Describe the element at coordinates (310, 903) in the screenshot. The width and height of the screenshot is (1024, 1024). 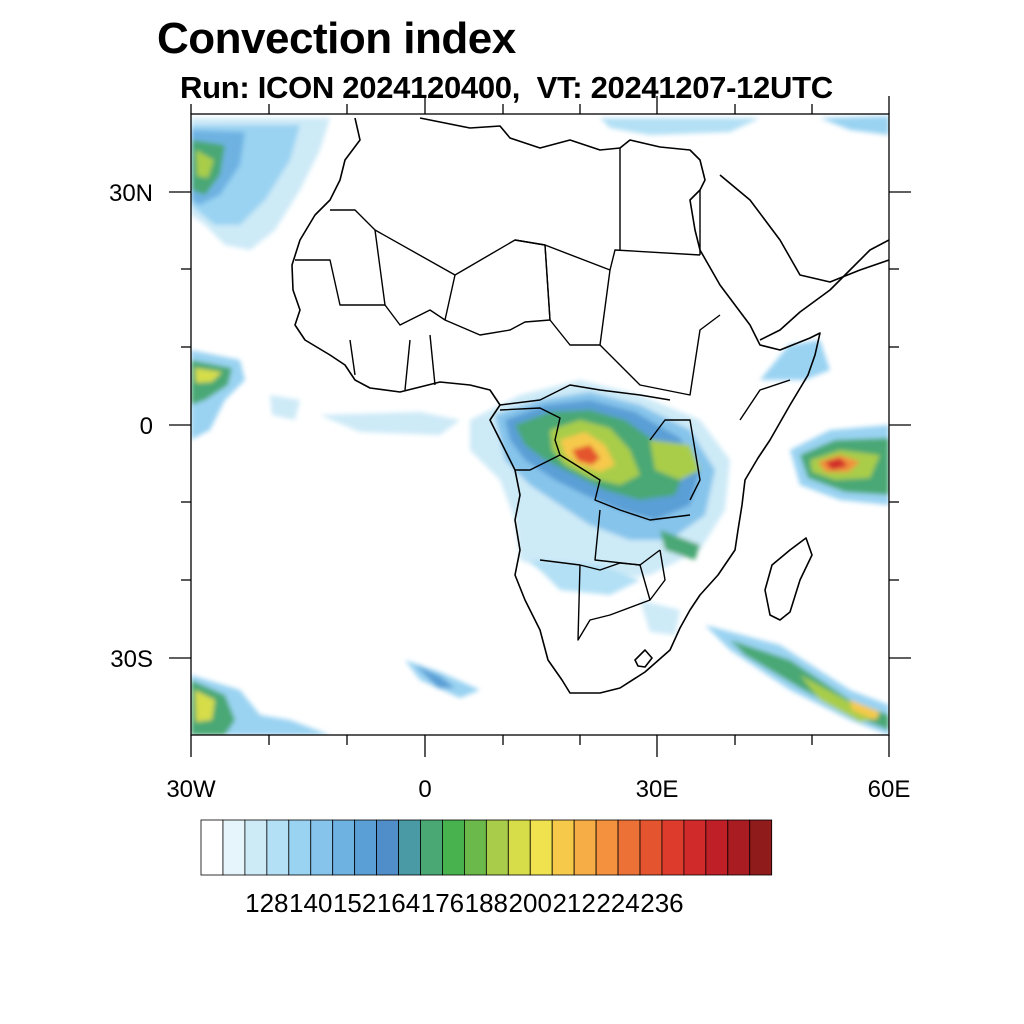
I see `colorbar-label: 140` at that location.